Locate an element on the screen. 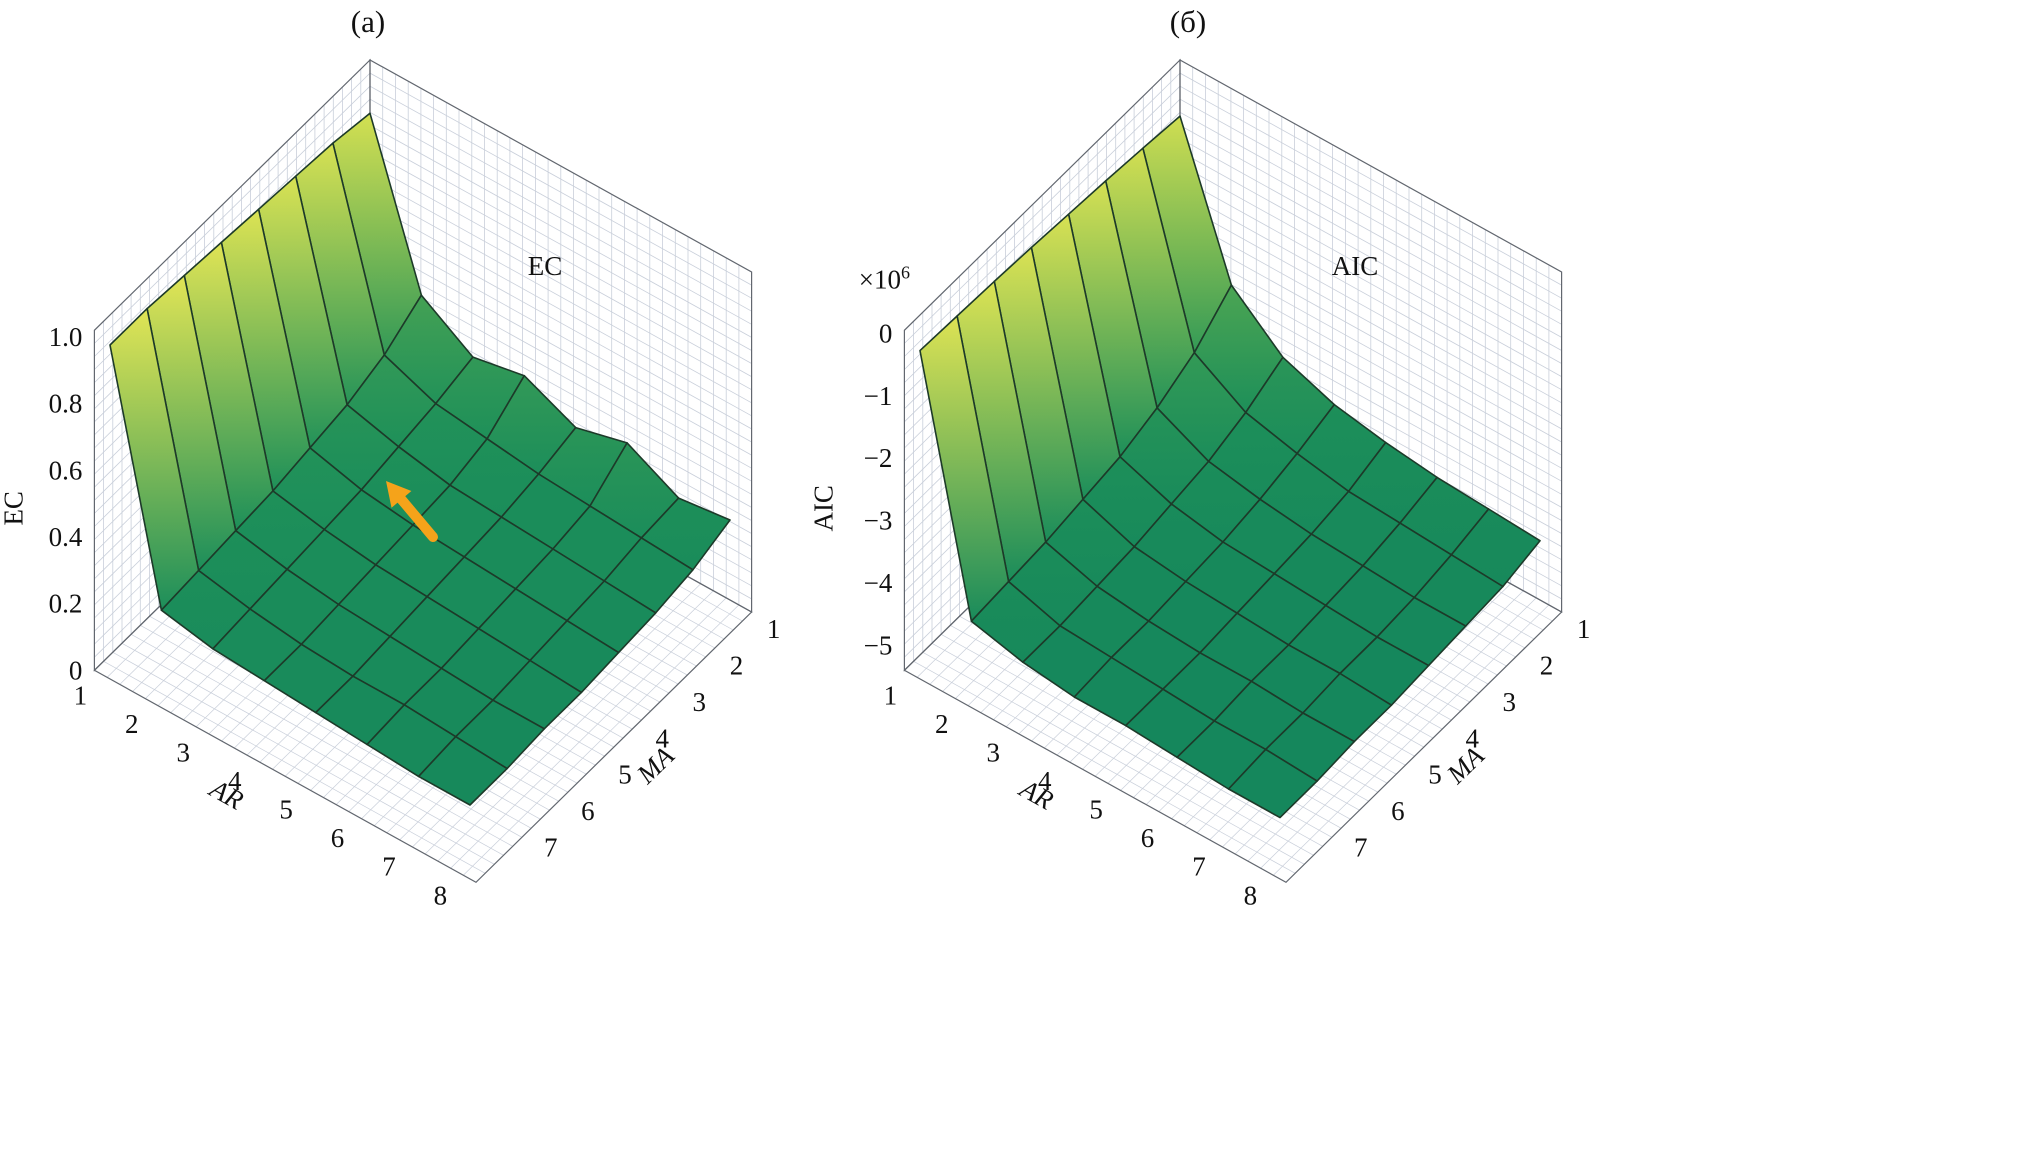 The image size is (2034, 1159). z-tick-label: 0.8 is located at coordinates (66, 404).